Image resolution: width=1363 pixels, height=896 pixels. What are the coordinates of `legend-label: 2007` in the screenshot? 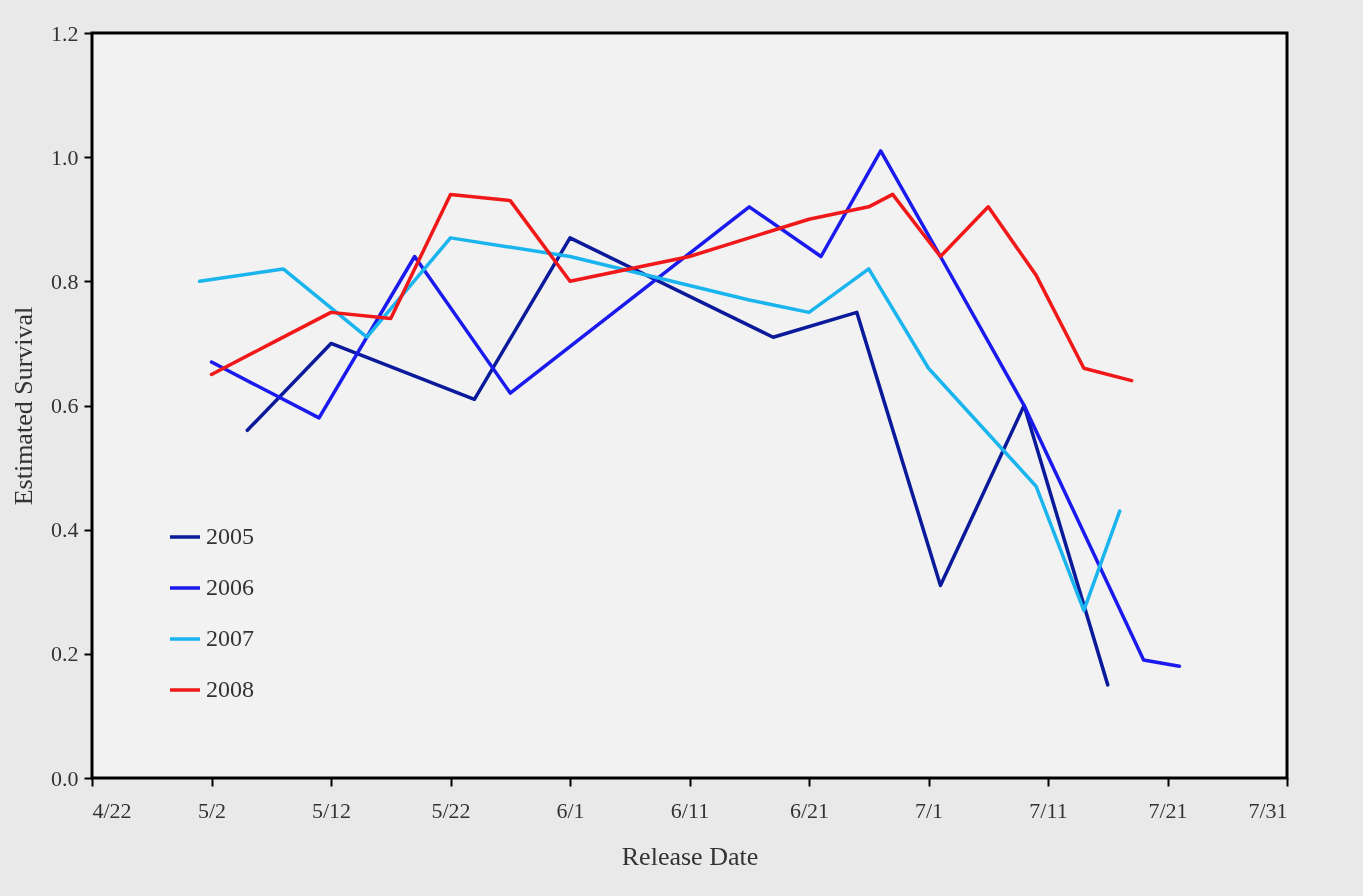 It's located at (230, 638).